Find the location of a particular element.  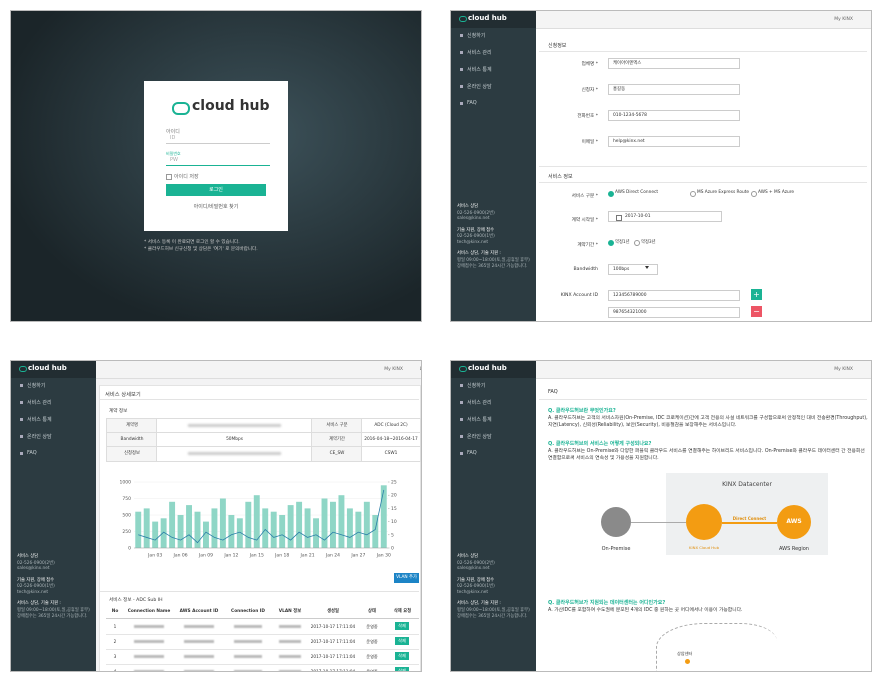

table-cell: 신청정보 is located at coordinates (132, 454).